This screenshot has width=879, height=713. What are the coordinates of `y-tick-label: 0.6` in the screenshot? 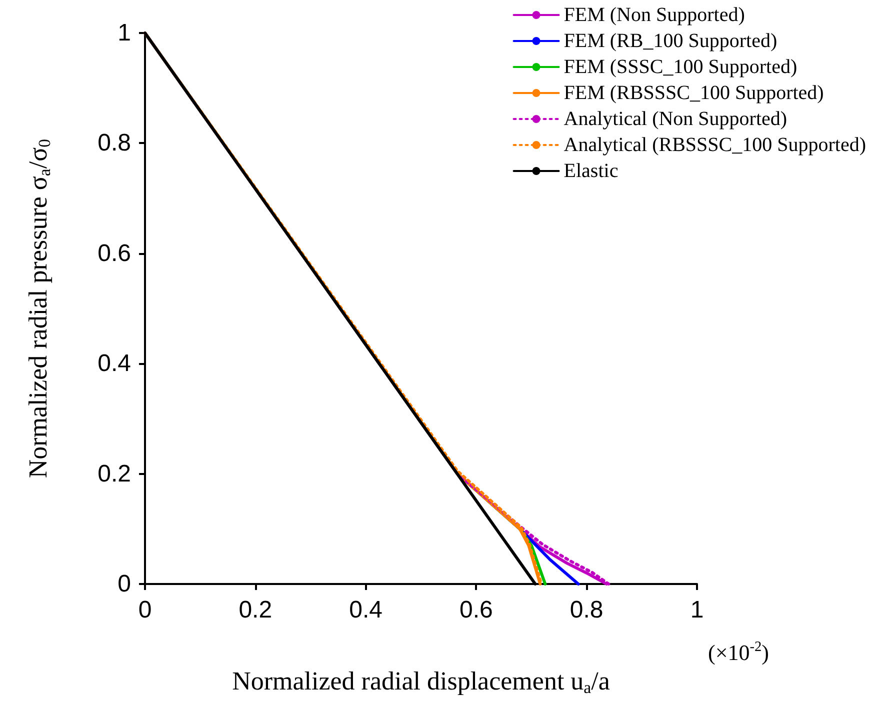 It's located at (114, 253).